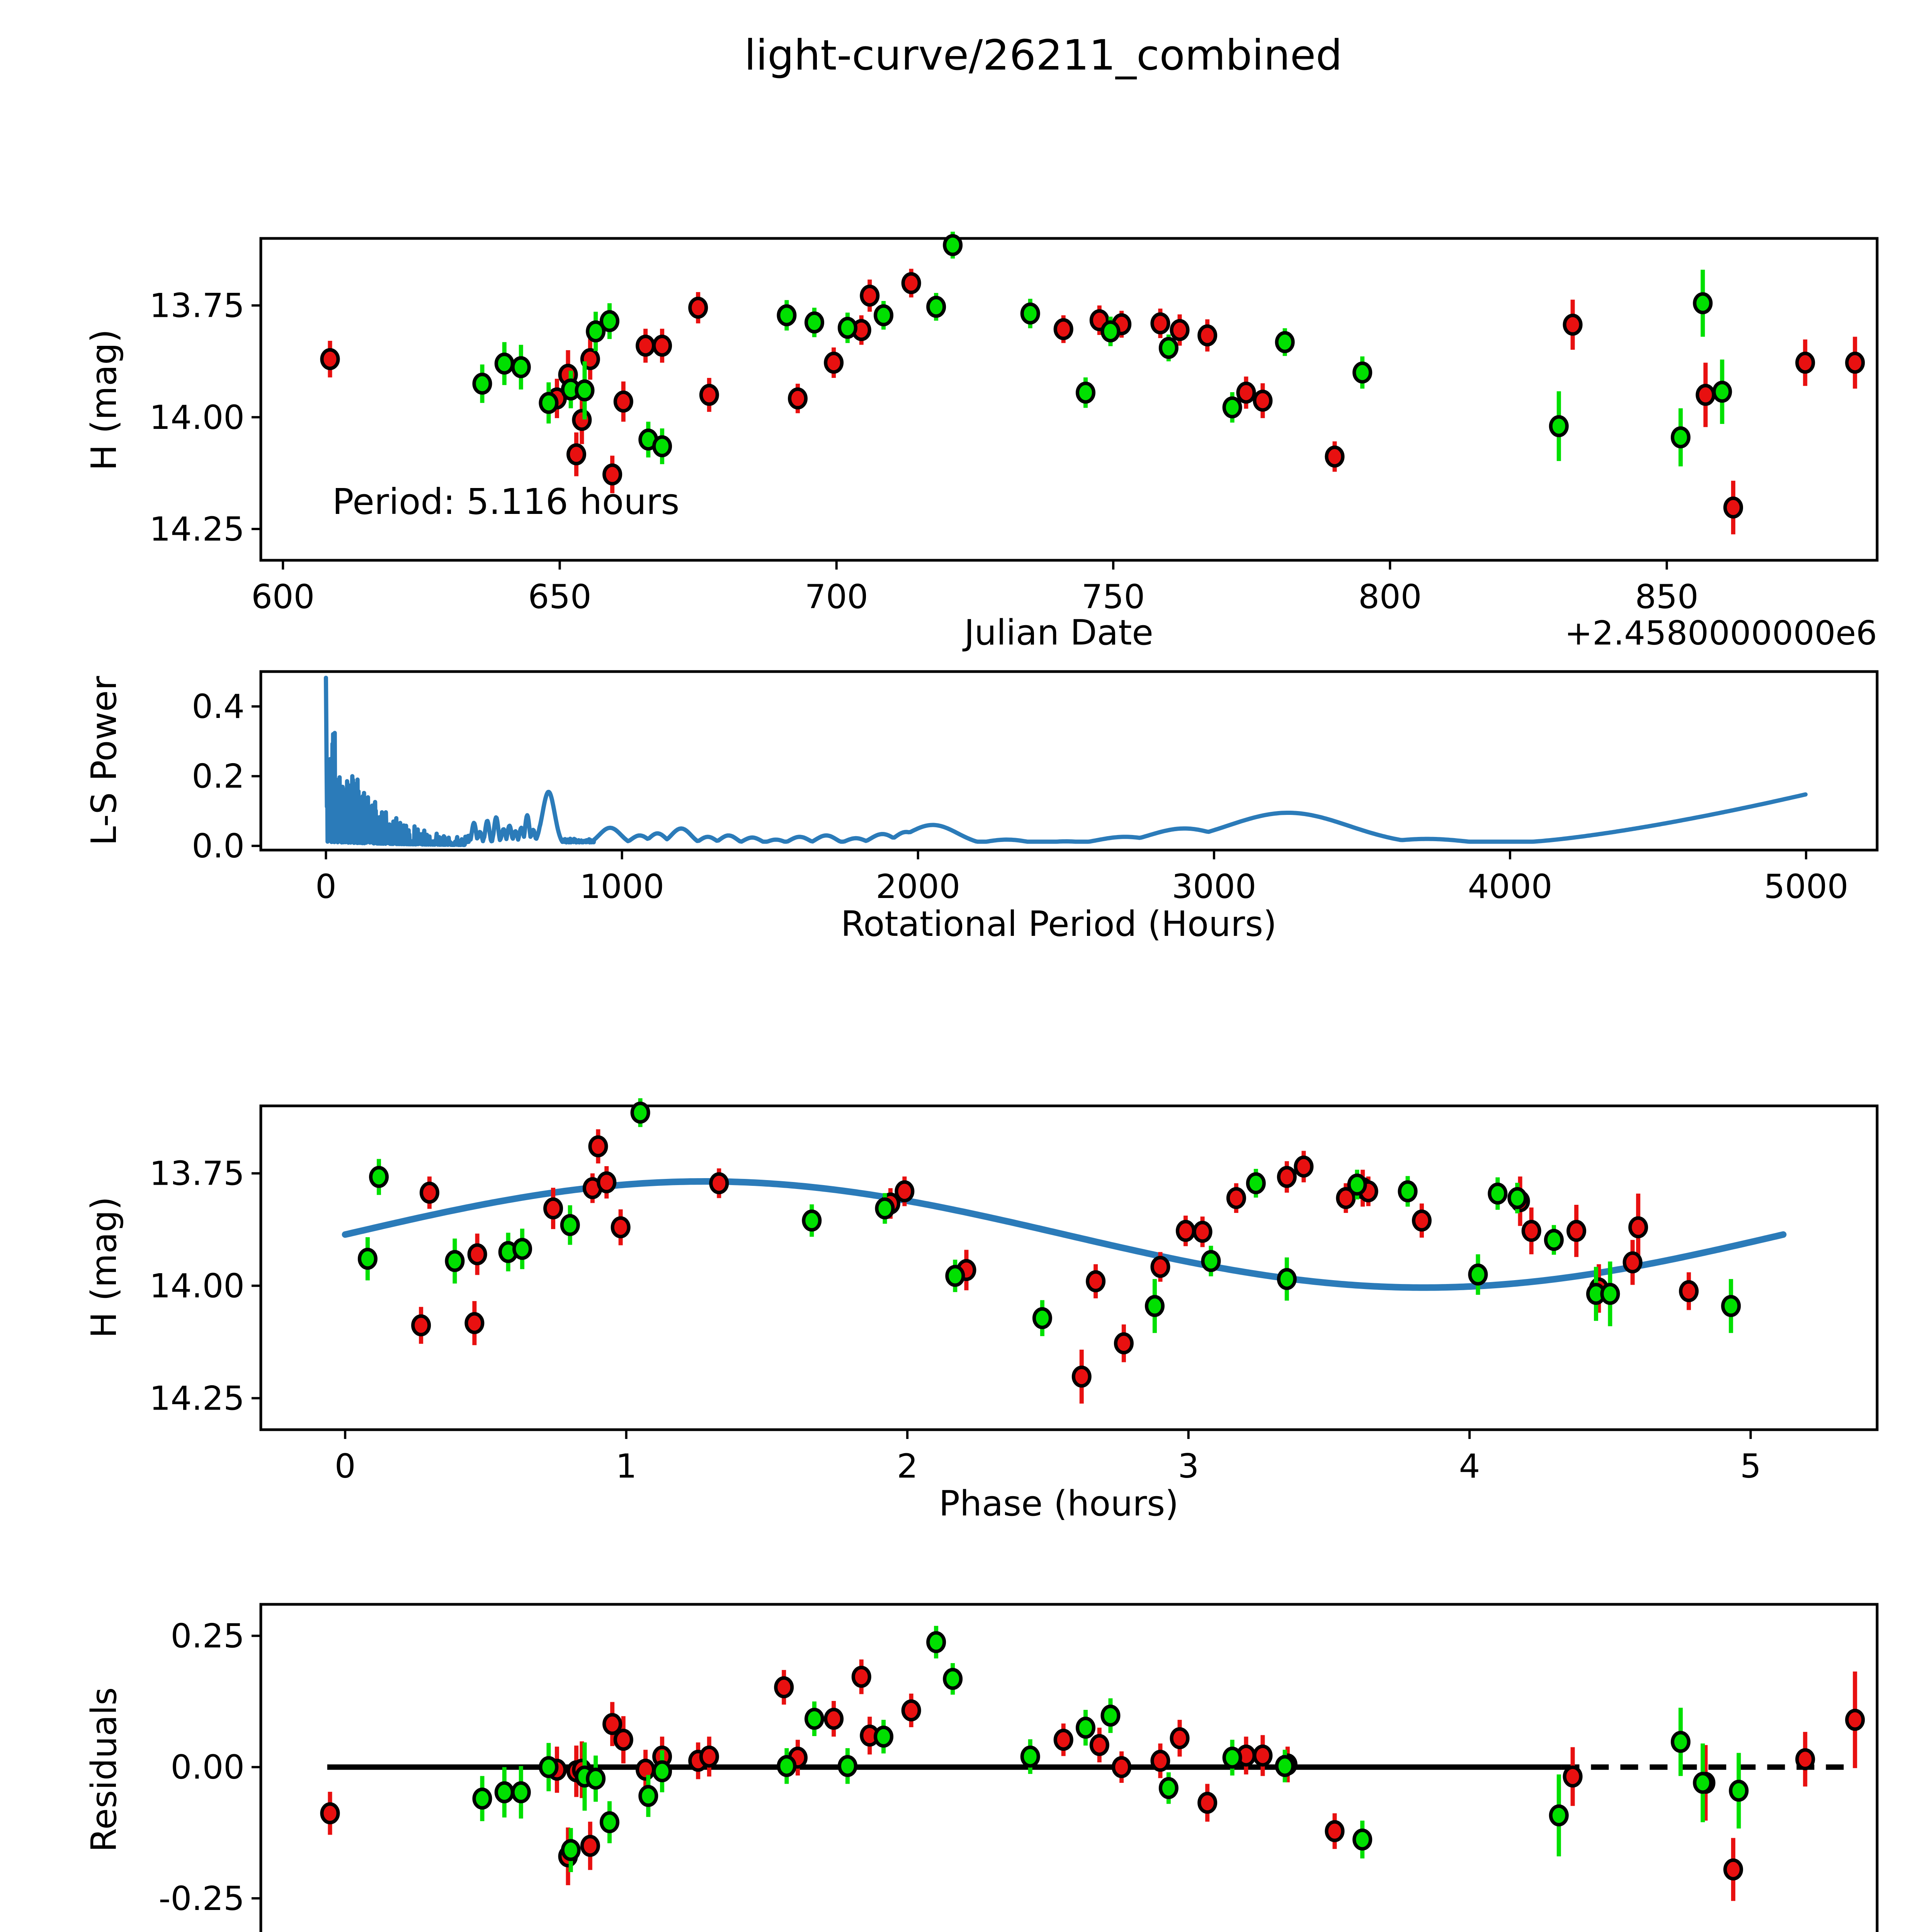  I want to click on periodogram-ytick-label: 0.2, so click(218, 777).